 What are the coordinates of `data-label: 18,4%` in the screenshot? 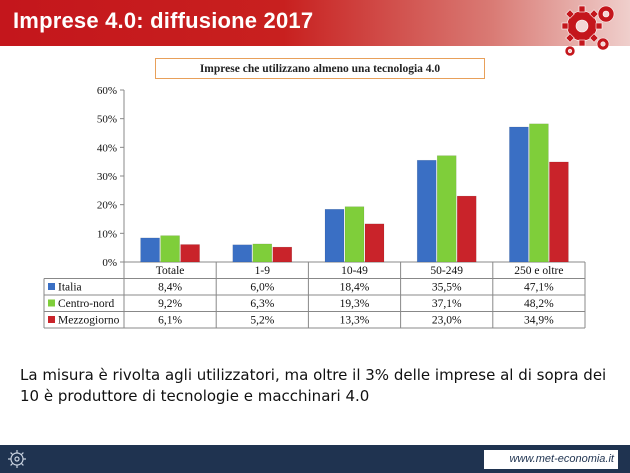 It's located at (355, 288).